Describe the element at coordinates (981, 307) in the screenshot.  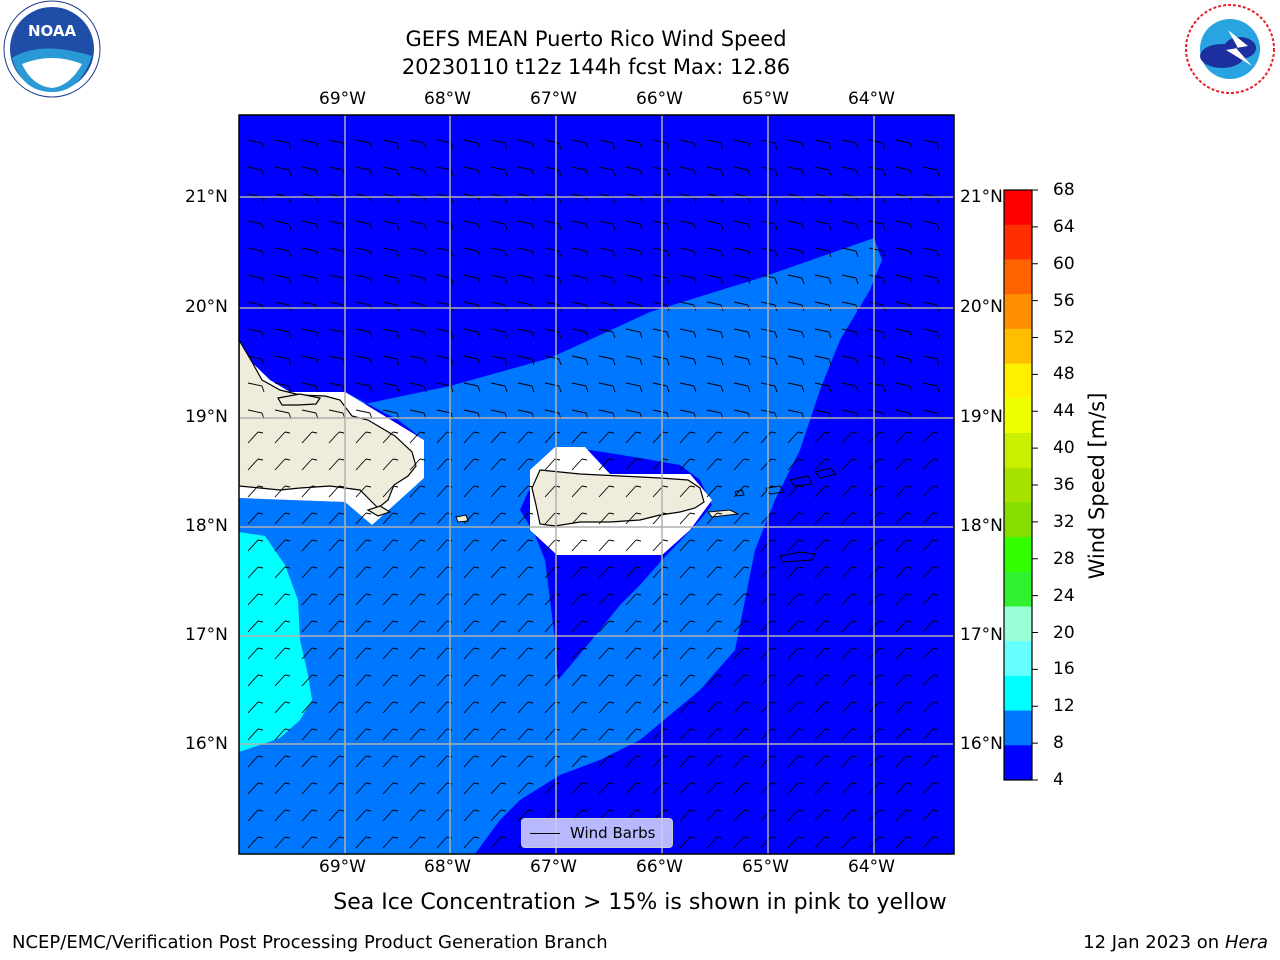
I see `lat-label-right-20n: 20°N` at that location.